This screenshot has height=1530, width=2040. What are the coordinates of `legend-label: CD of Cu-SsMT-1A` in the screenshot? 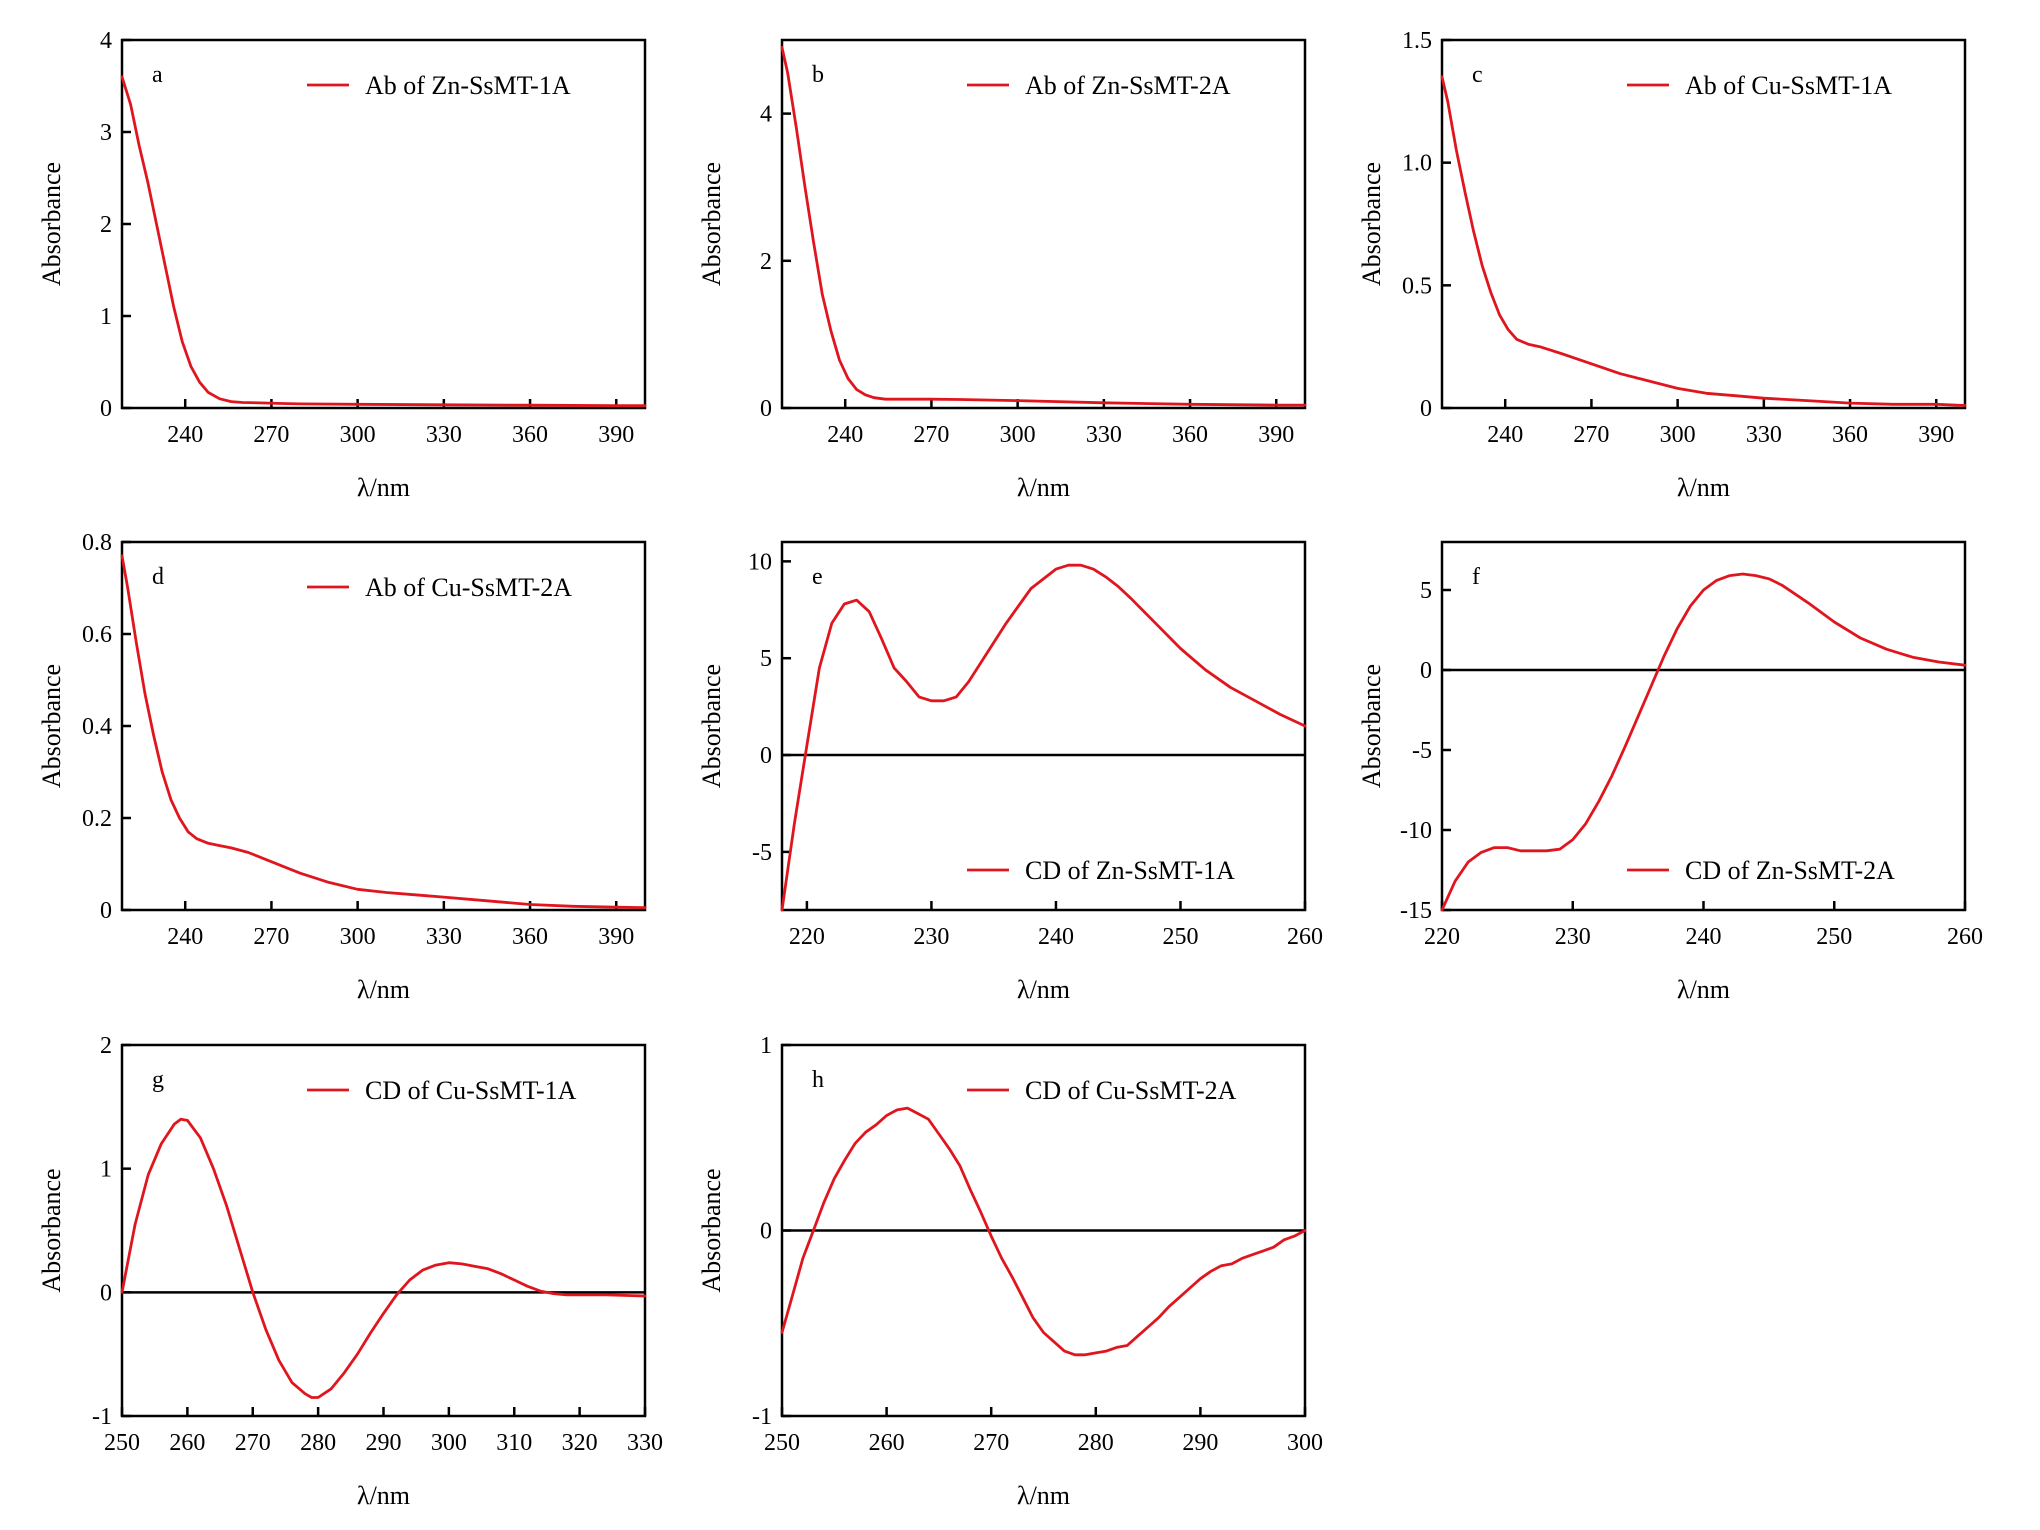 It's located at (471, 1090).